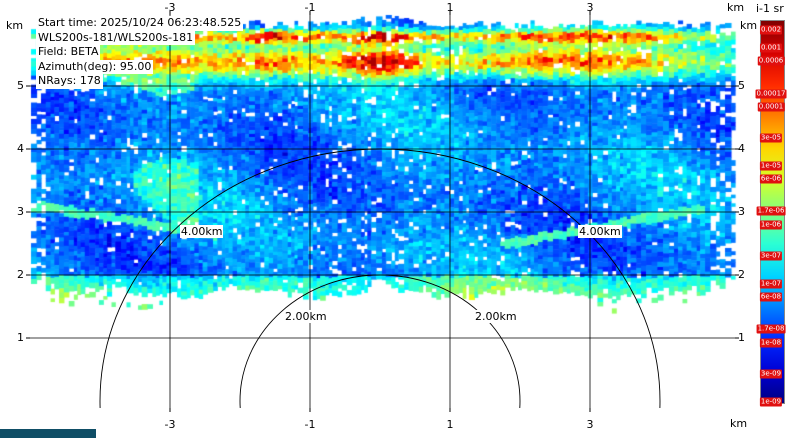 The width and height of the screenshot is (800, 438). Describe the element at coordinates (95, 67) in the screenshot. I see `azimuth-text: Azimuth(deg): 95.00` at that location.